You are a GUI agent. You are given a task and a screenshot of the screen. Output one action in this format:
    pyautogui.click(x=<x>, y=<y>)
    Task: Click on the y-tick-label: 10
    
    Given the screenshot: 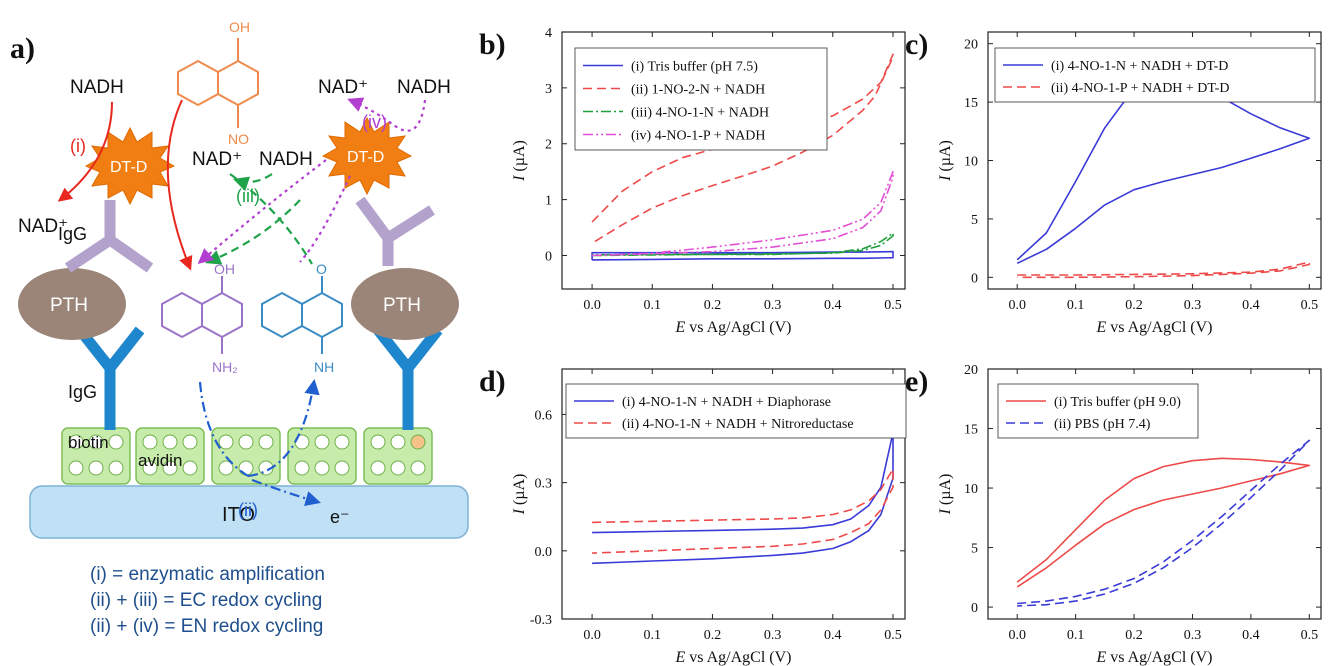 What is the action you would take?
    pyautogui.click(x=971, y=162)
    